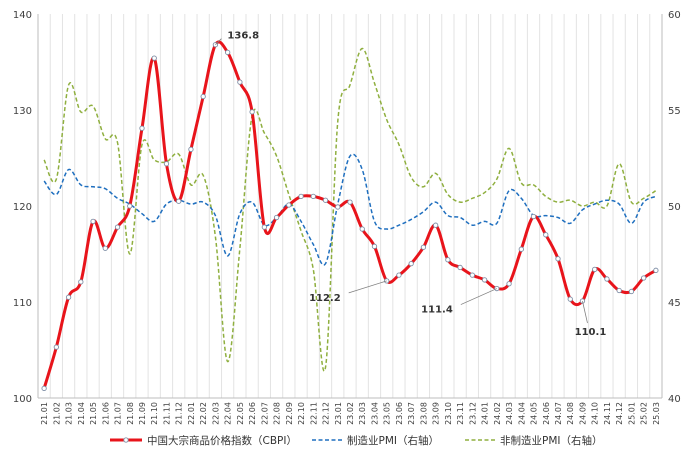 This screenshot has width=700, height=459. I want to click on x-tick-label: 22.08, so click(277, 413).